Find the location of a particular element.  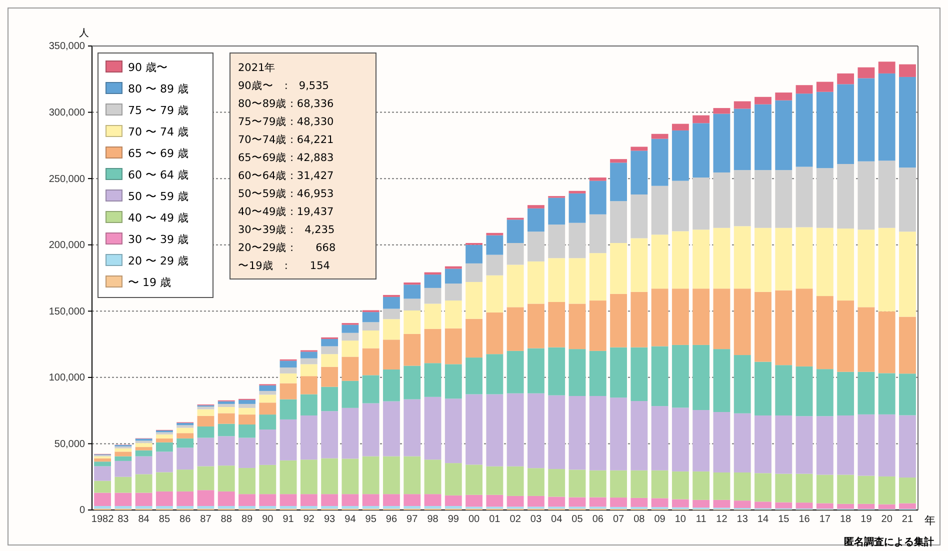

legend-label: 〜 19 歳 is located at coordinates (149, 282).